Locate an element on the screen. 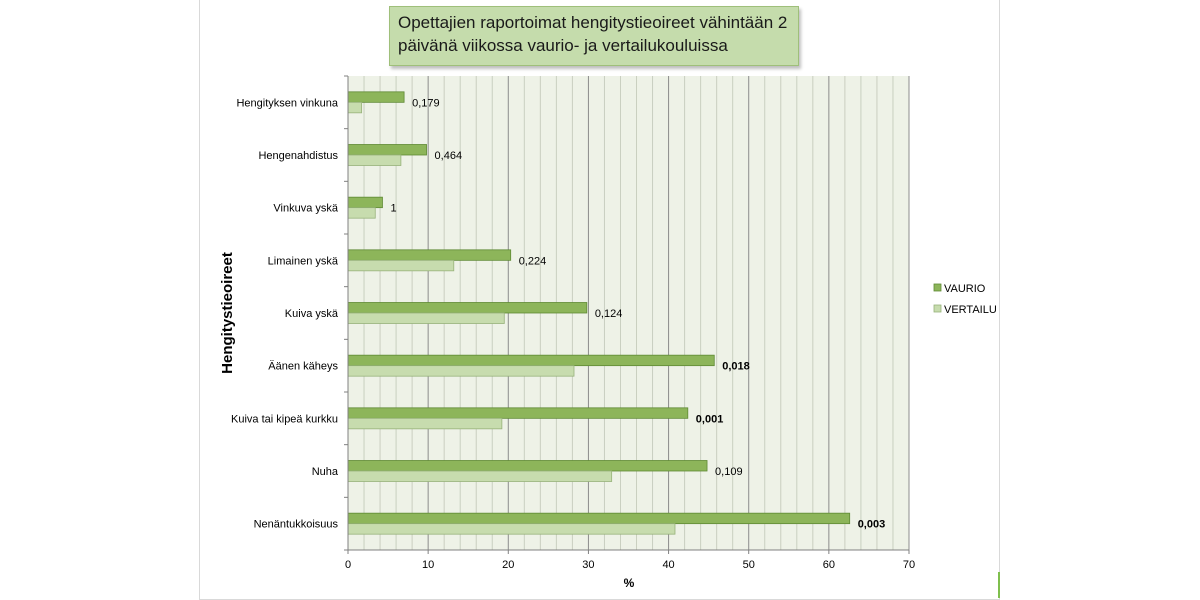 The width and height of the screenshot is (1200, 600). category-label: Äänen käheys is located at coordinates (303, 367).